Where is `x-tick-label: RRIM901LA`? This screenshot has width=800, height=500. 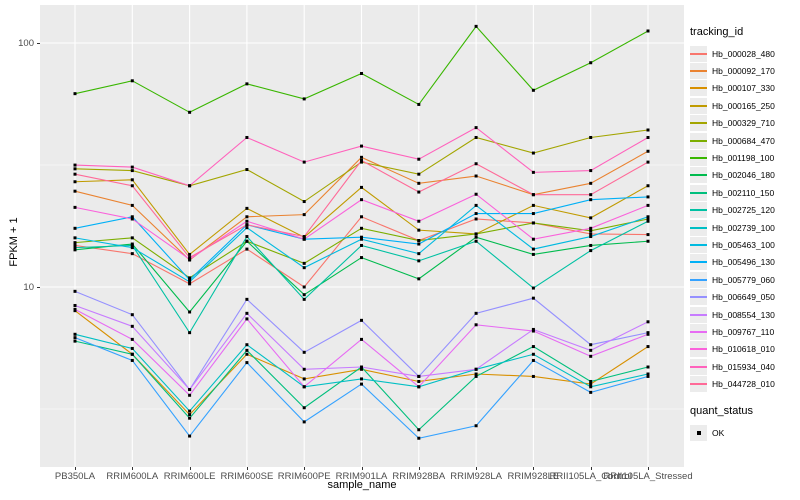
x-tick-label: RRIM901LA is located at coordinates (361, 476).